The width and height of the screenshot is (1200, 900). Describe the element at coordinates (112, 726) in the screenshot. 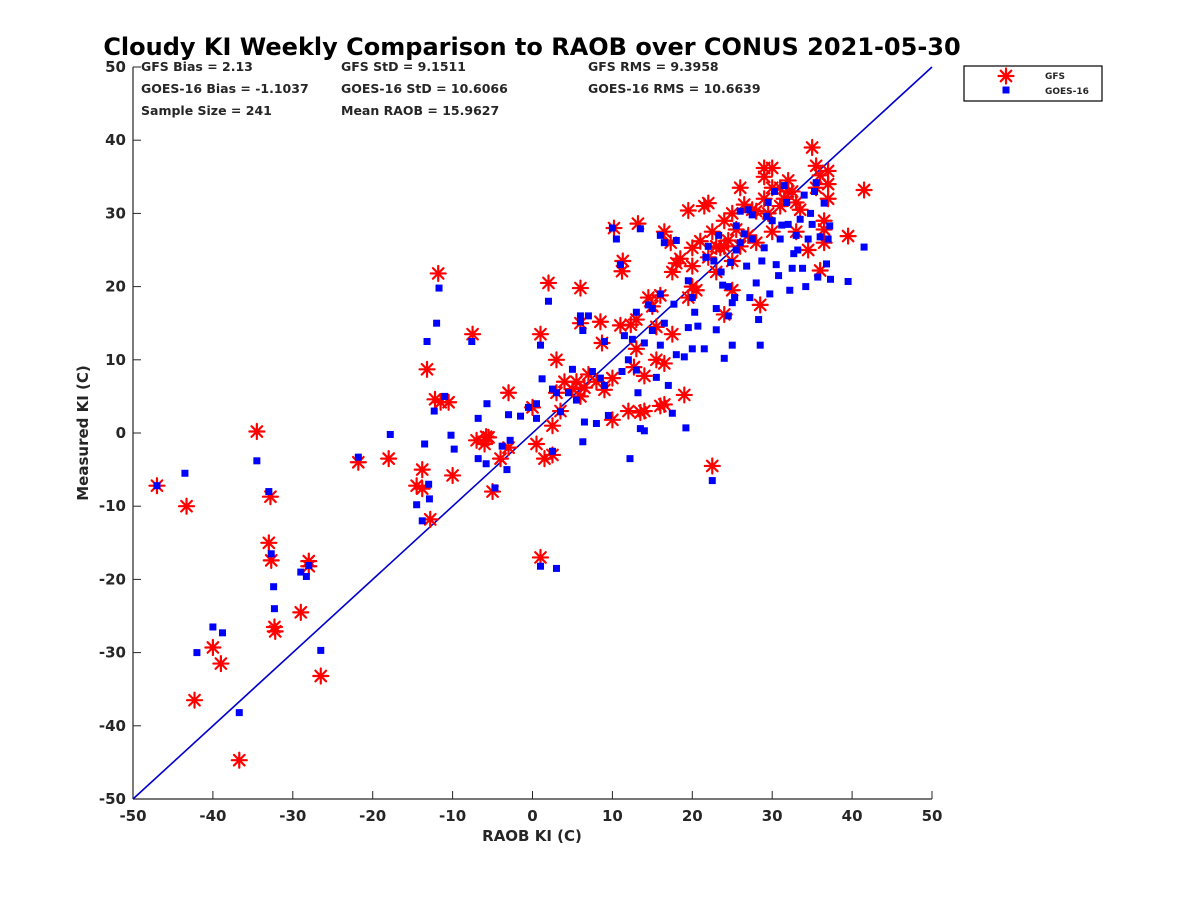

I see `y-tick-label: -40` at that location.